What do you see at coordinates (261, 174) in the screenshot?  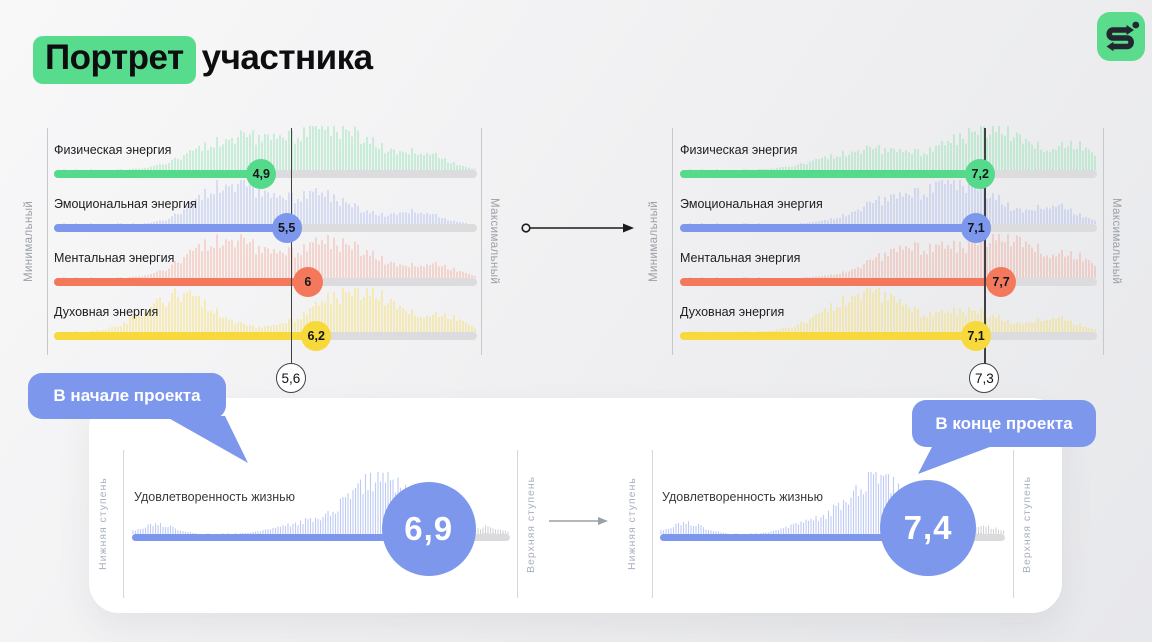 I see `slider-knob: 4,9` at bounding box center [261, 174].